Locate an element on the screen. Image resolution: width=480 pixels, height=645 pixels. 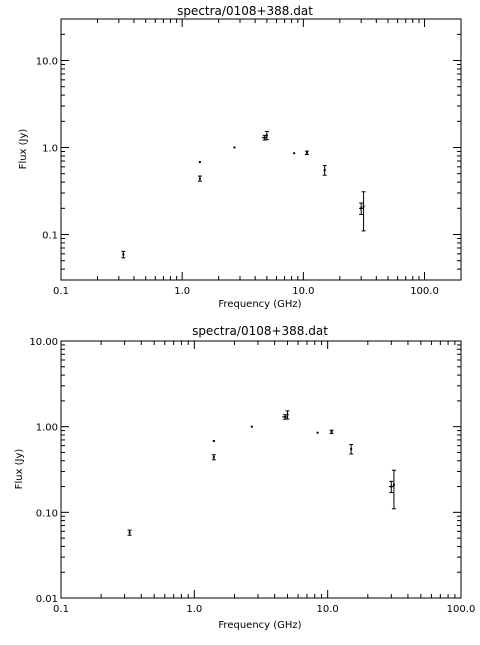
y-tick-label: 10.00 is located at coordinates (43, 342).